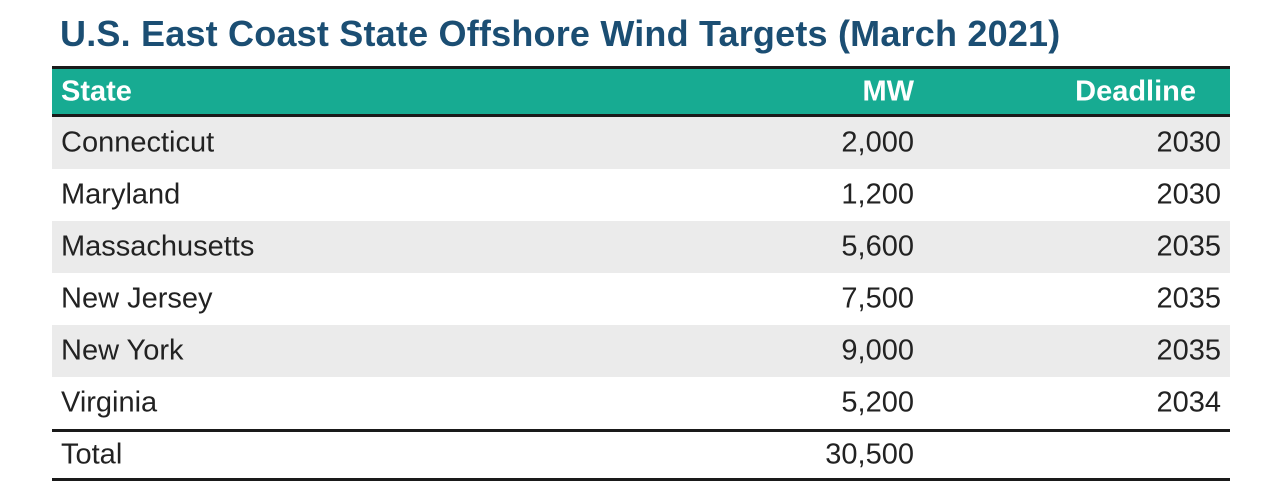 This screenshot has height=493, width=1280. I want to click on mw-cell: 2,000, so click(877, 142).